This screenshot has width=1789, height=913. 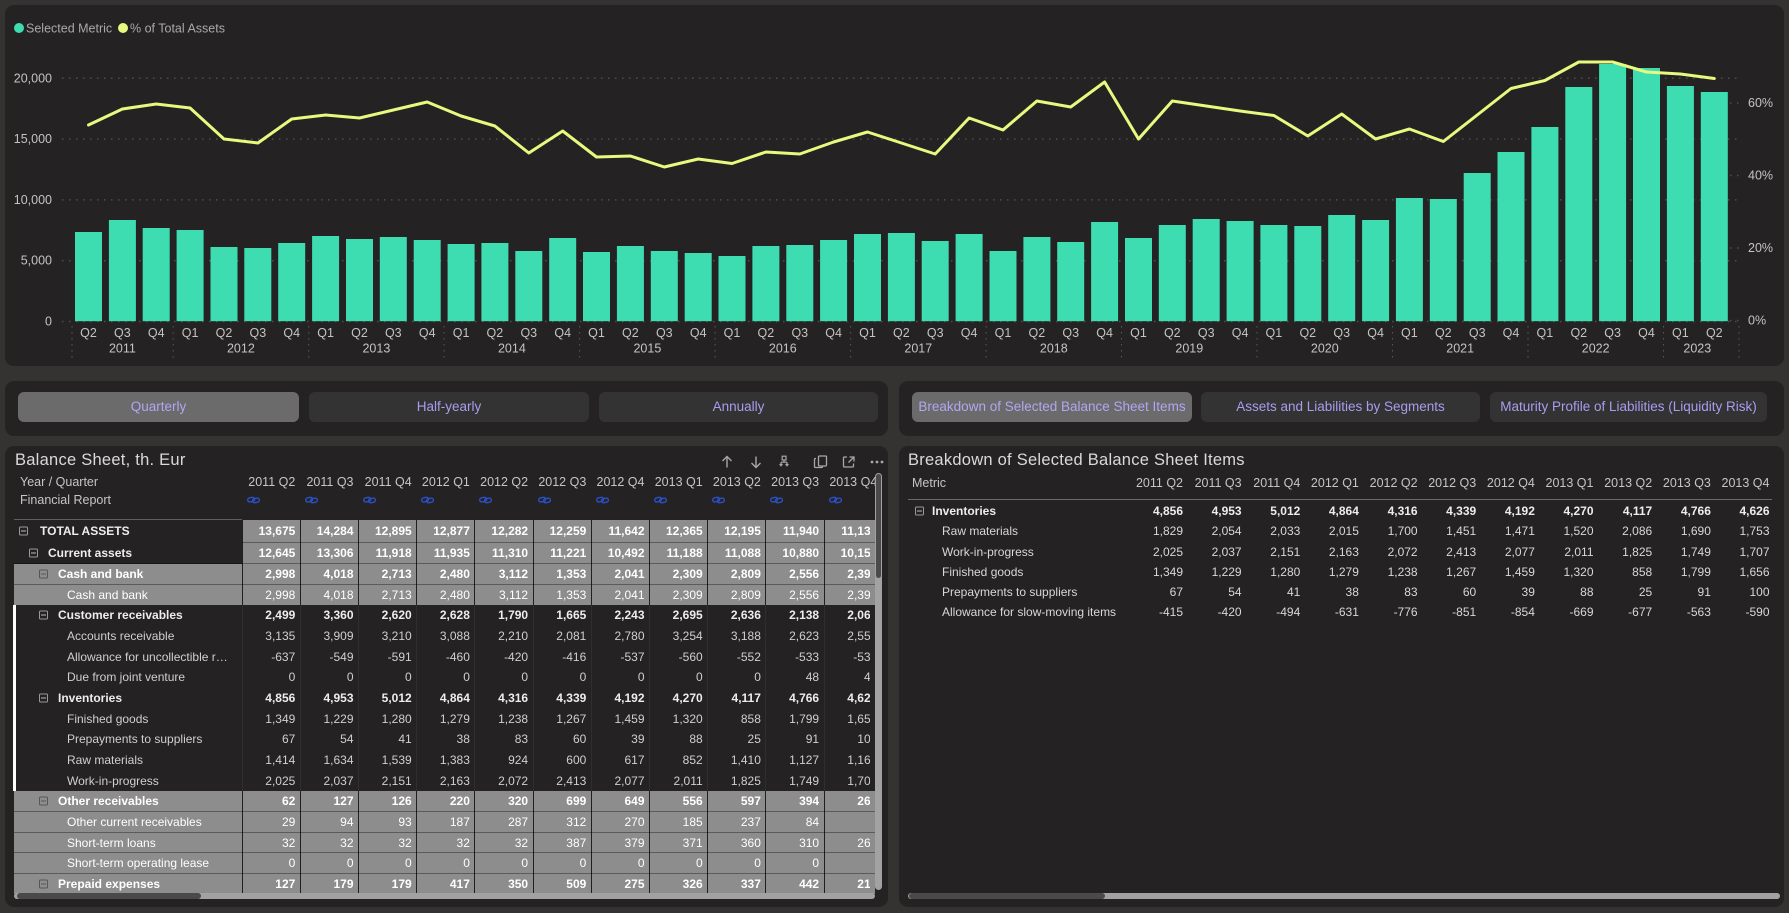 I want to click on svg-text: 20,000, so click(x=33, y=78).